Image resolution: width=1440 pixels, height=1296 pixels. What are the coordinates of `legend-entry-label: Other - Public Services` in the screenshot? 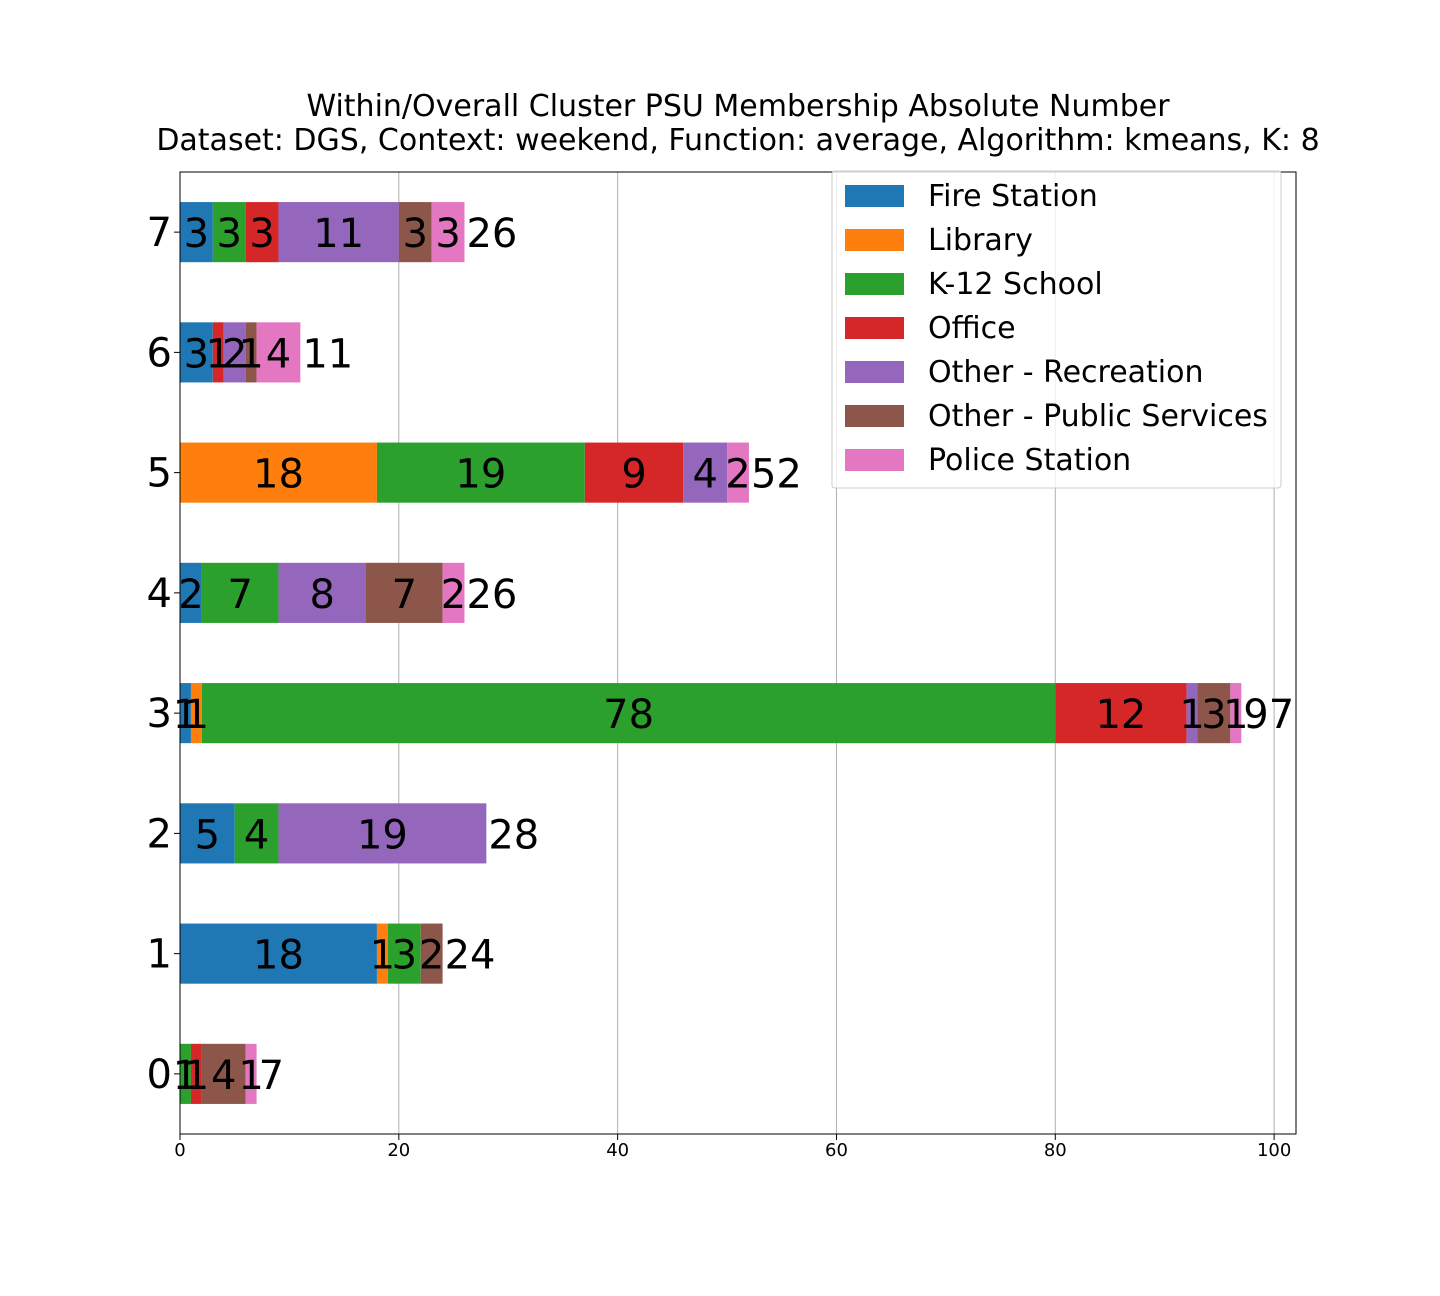 It's located at (1098, 416).